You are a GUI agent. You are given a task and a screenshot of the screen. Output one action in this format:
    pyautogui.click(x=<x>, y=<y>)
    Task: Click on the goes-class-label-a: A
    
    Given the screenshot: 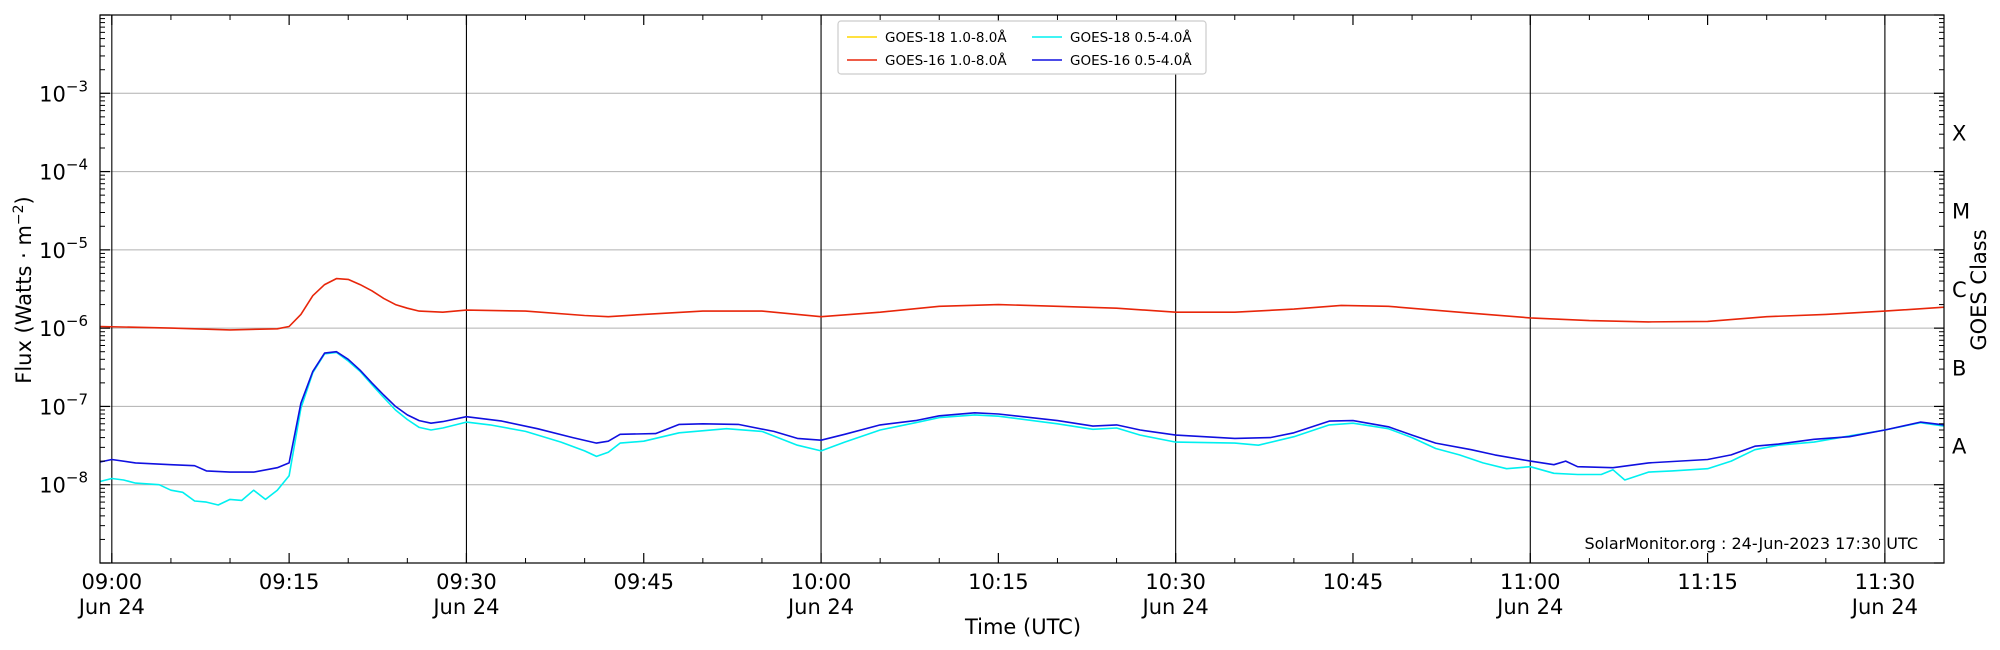 What is the action you would take?
    pyautogui.click(x=1959, y=447)
    